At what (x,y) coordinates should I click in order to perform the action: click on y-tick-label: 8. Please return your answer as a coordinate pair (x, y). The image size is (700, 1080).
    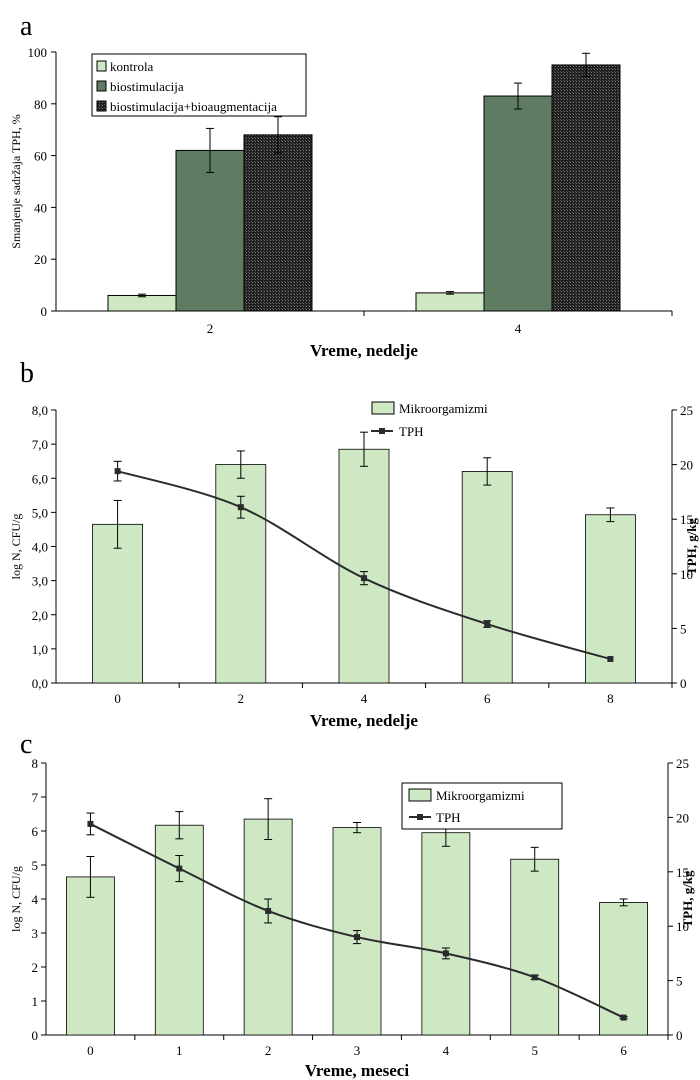
    Looking at the image, I should click on (35, 763).